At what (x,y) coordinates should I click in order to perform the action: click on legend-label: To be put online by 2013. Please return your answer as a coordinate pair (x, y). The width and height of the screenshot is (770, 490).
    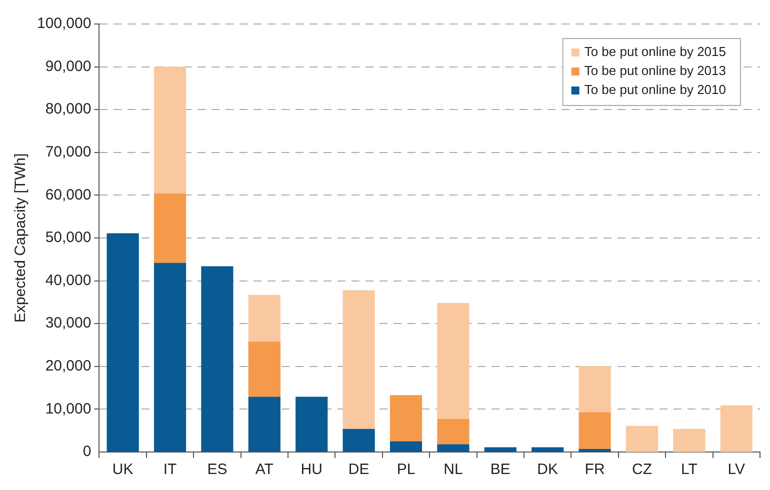
    Looking at the image, I should click on (655, 70).